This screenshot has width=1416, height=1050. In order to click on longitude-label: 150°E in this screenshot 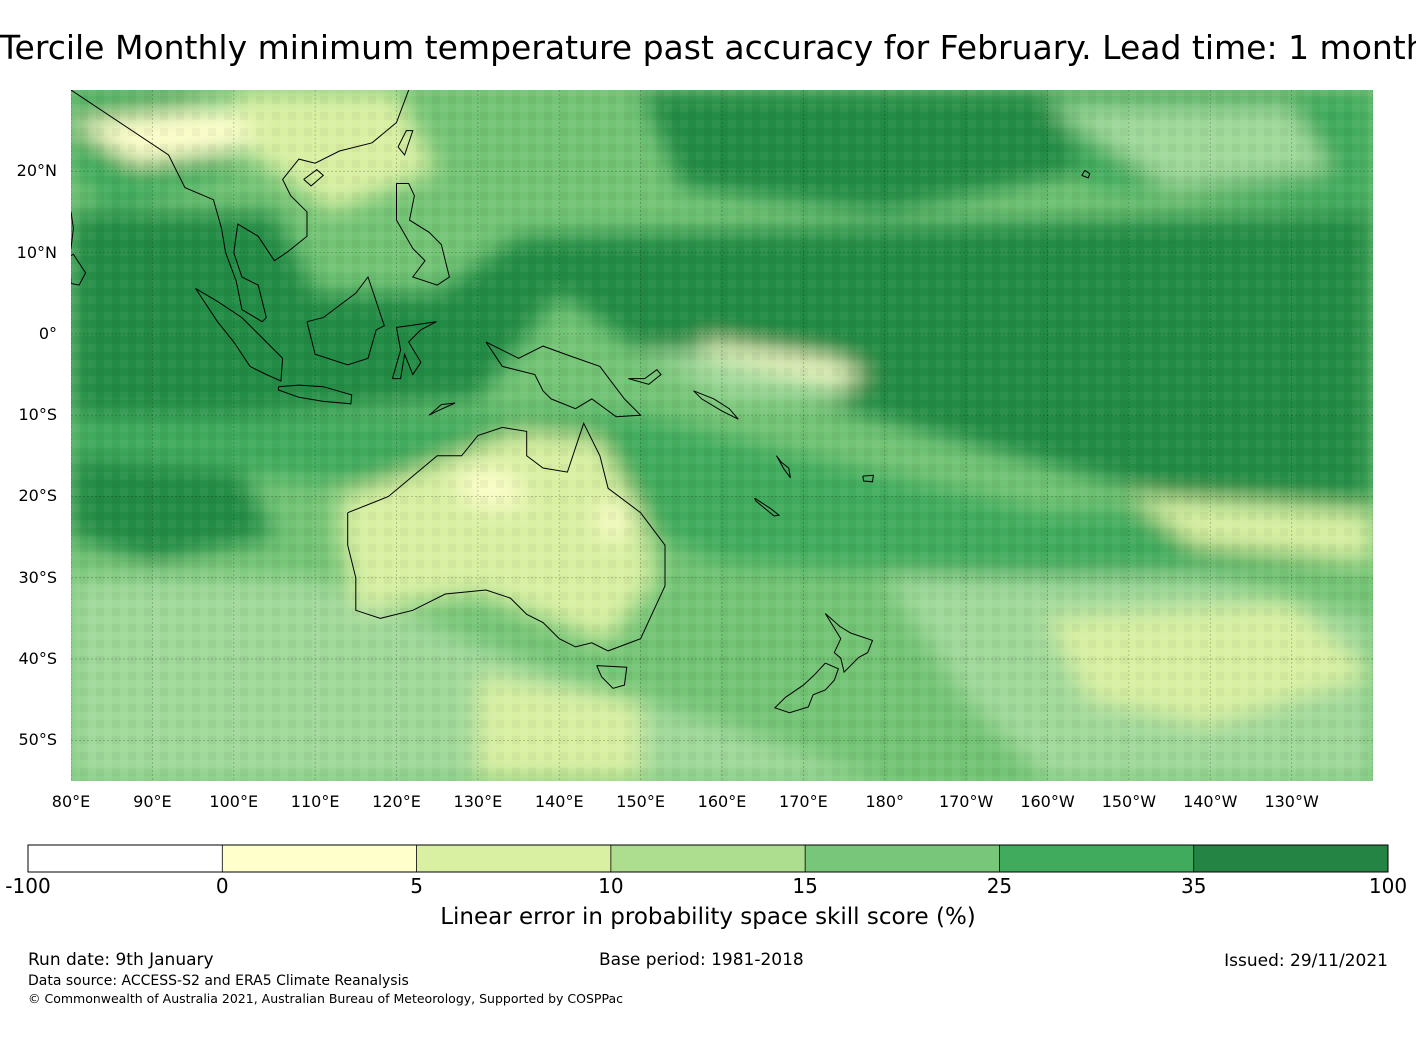, I will do `click(640, 801)`.